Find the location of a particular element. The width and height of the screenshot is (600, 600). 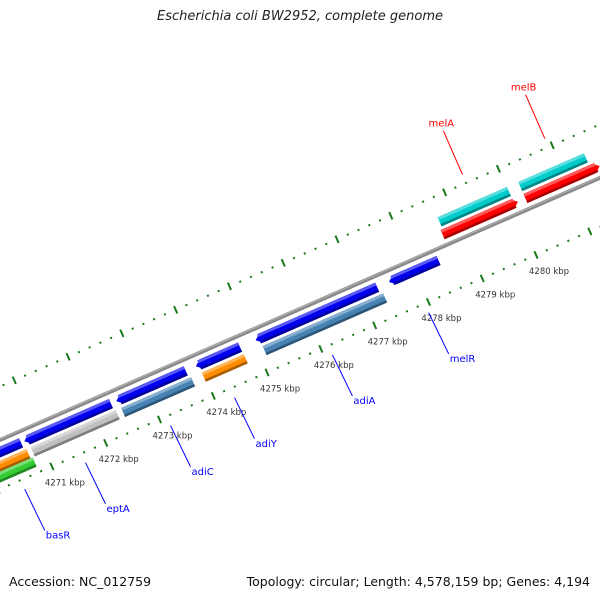

gene-label-adiA: adiA is located at coordinates (364, 401).